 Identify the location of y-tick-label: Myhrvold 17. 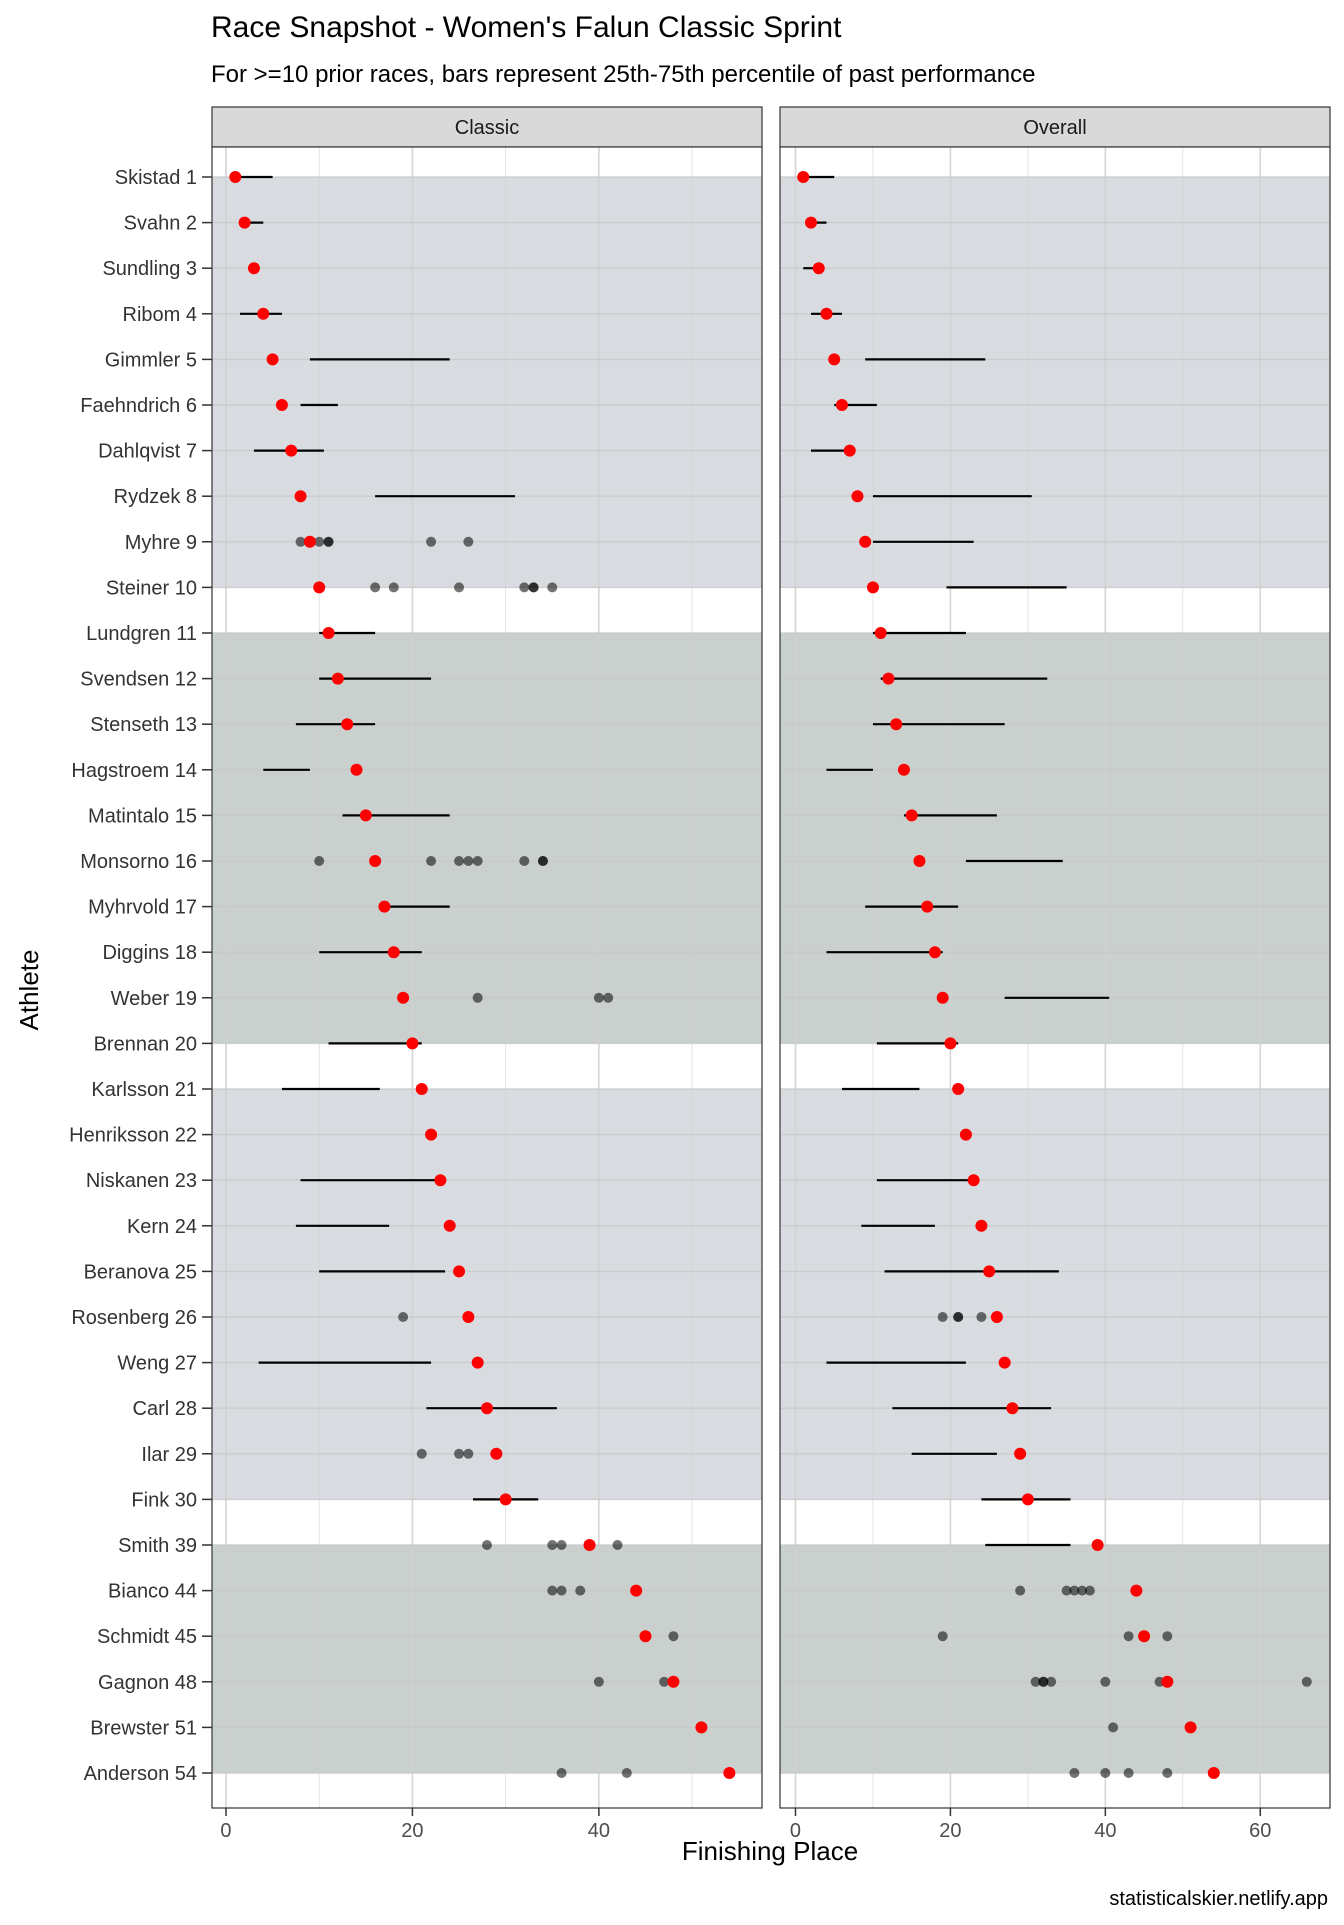
(142, 908).